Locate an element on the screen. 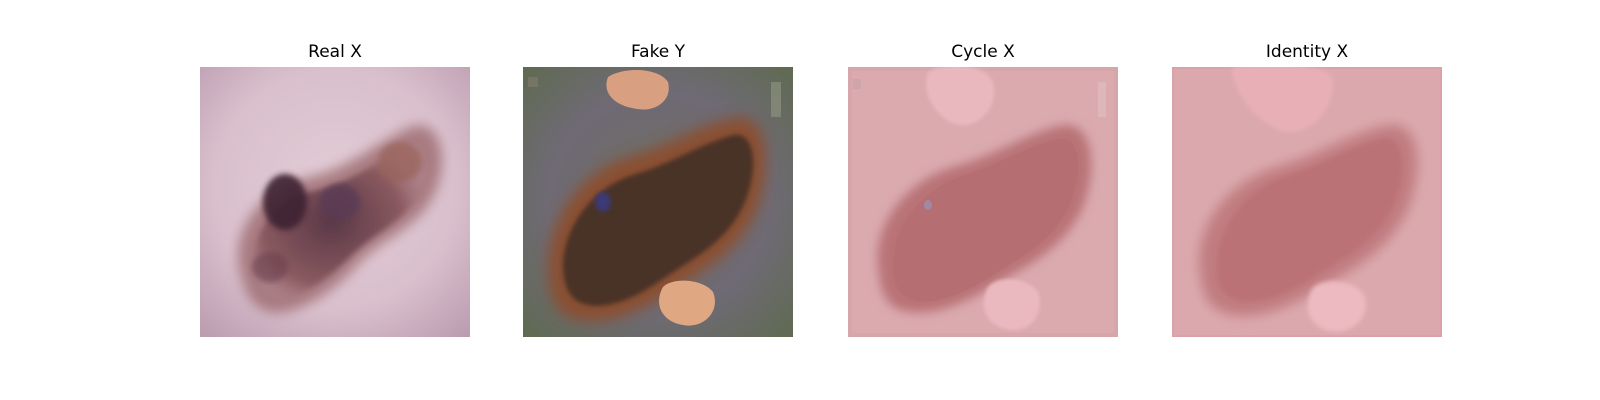 This screenshot has height=400, width=1600. real-x-image is located at coordinates (335, 202).